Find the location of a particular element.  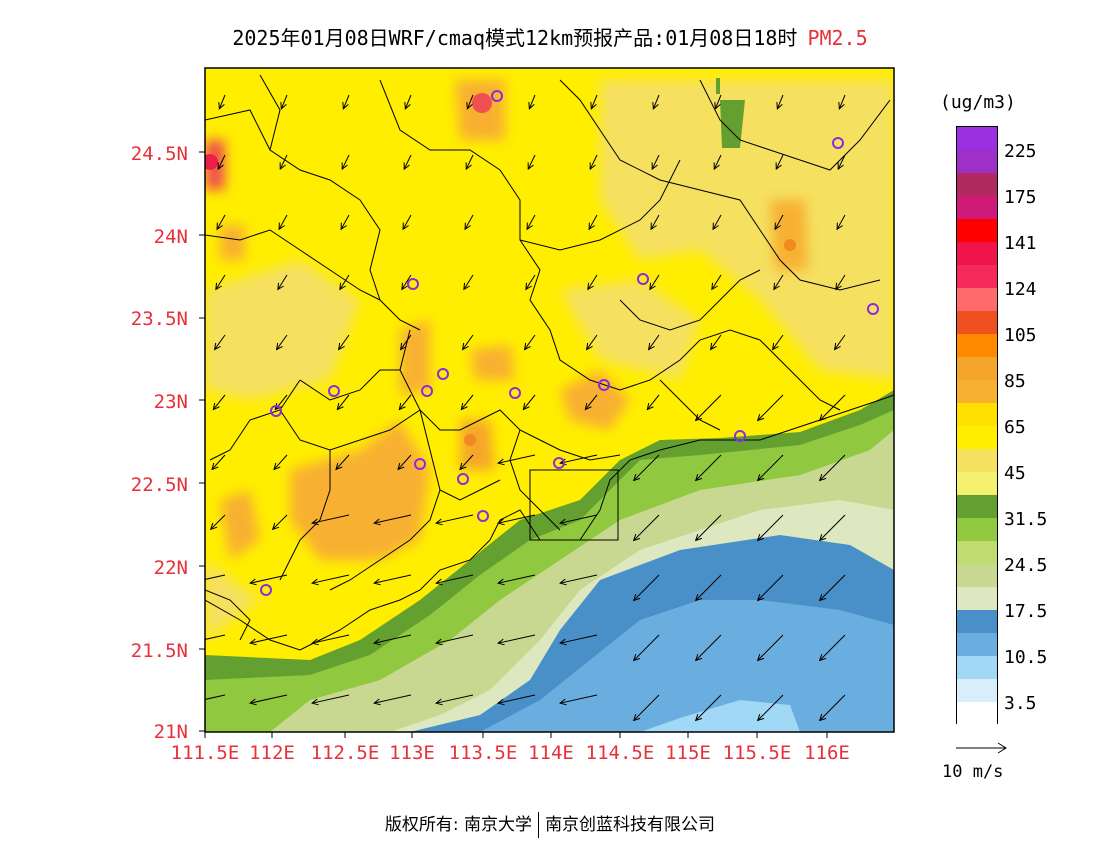

colorbar-label-31.5: 31.5 is located at coordinates (1026, 519).